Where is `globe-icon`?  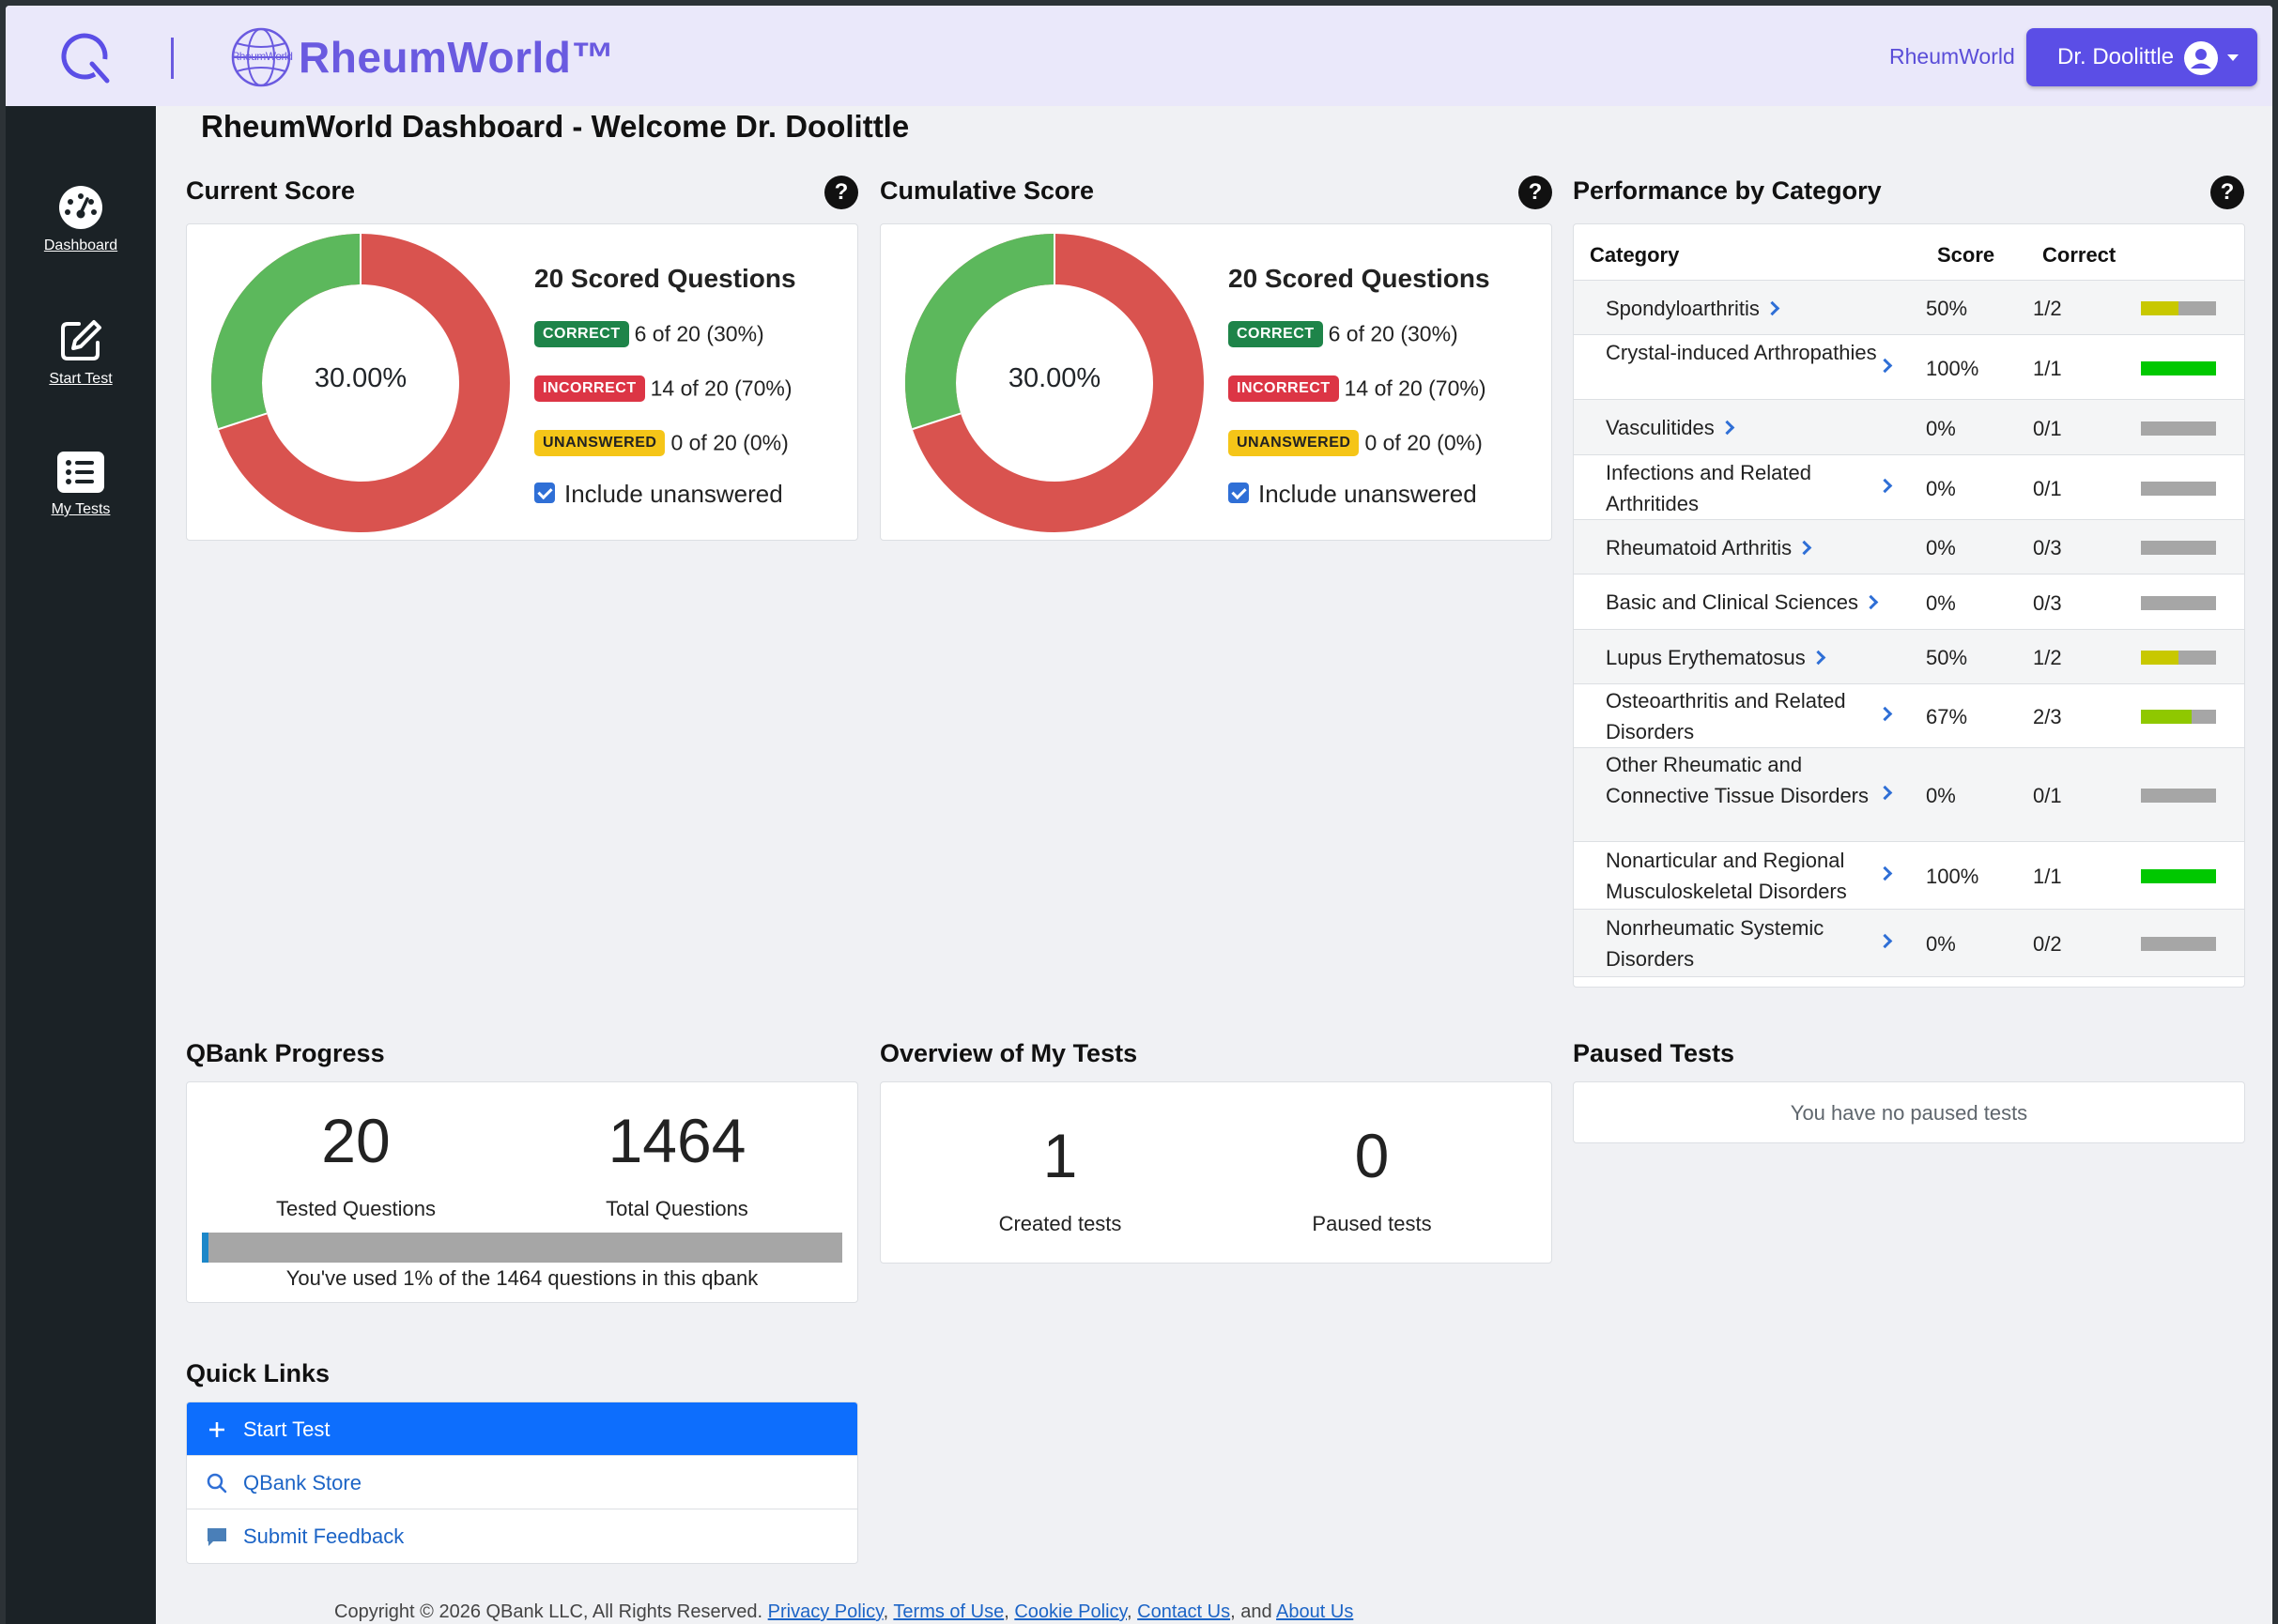
globe-icon is located at coordinates (261, 57).